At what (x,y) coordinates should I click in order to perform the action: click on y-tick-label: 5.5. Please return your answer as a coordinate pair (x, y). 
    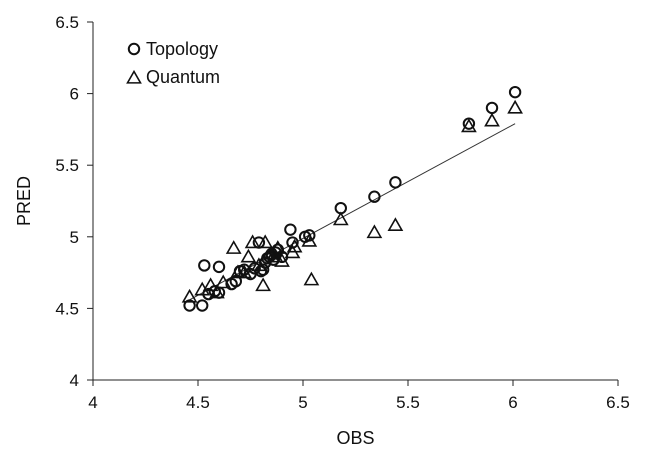
    Looking at the image, I should click on (67, 165).